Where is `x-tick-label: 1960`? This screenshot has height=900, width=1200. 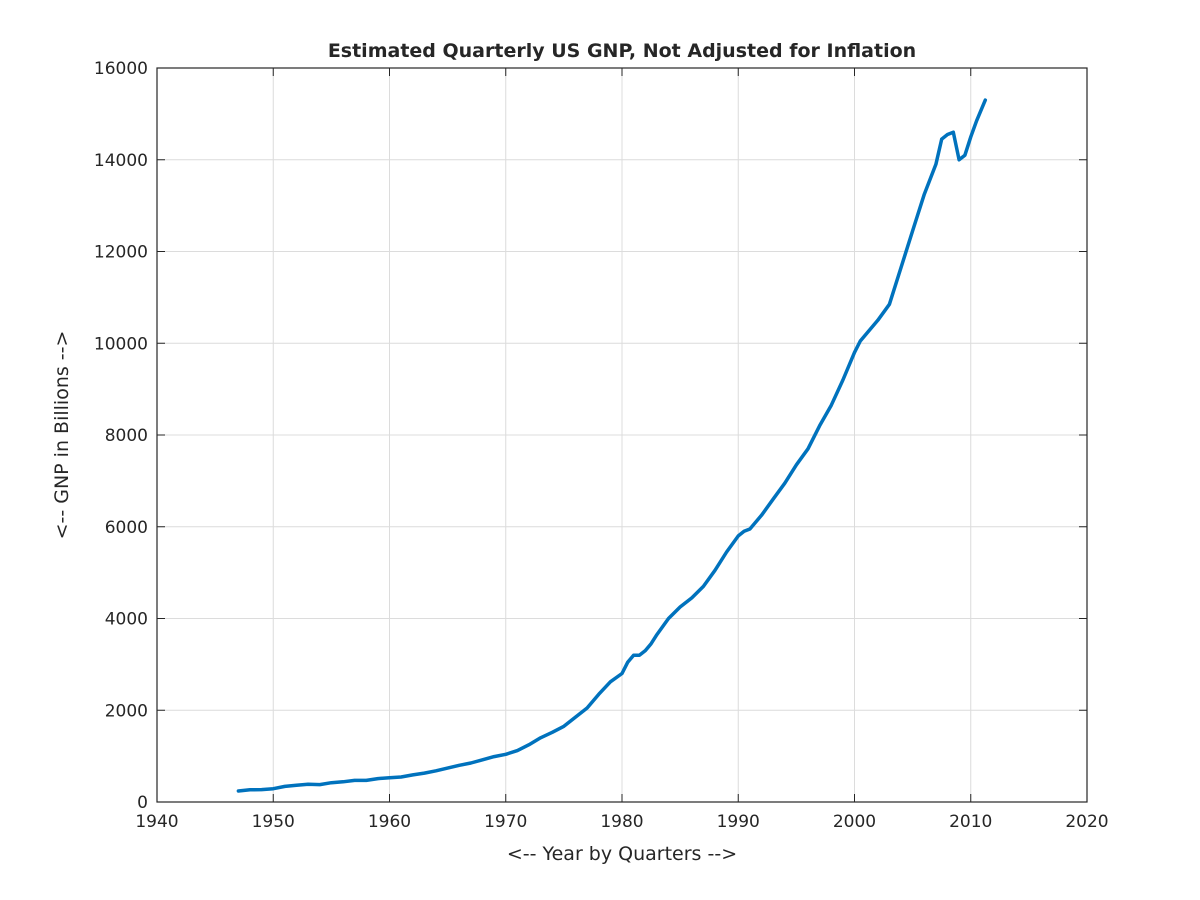 x-tick-label: 1960 is located at coordinates (389, 822).